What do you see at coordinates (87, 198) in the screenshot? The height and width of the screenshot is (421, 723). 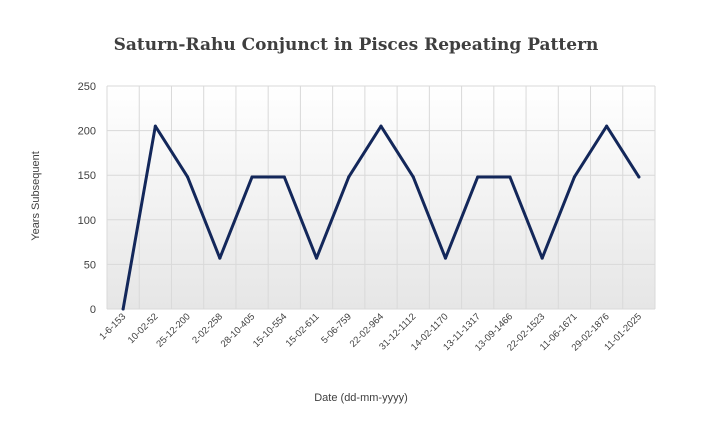 I see `y-axis-ticks: 0 50 100 150 200 250` at bounding box center [87, 198].